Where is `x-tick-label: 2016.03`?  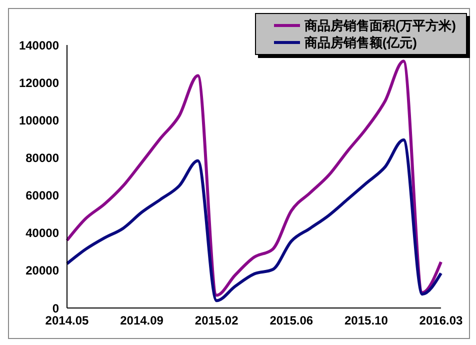
x-tick-label: 2016.03 is located at coordinates (441, 321).